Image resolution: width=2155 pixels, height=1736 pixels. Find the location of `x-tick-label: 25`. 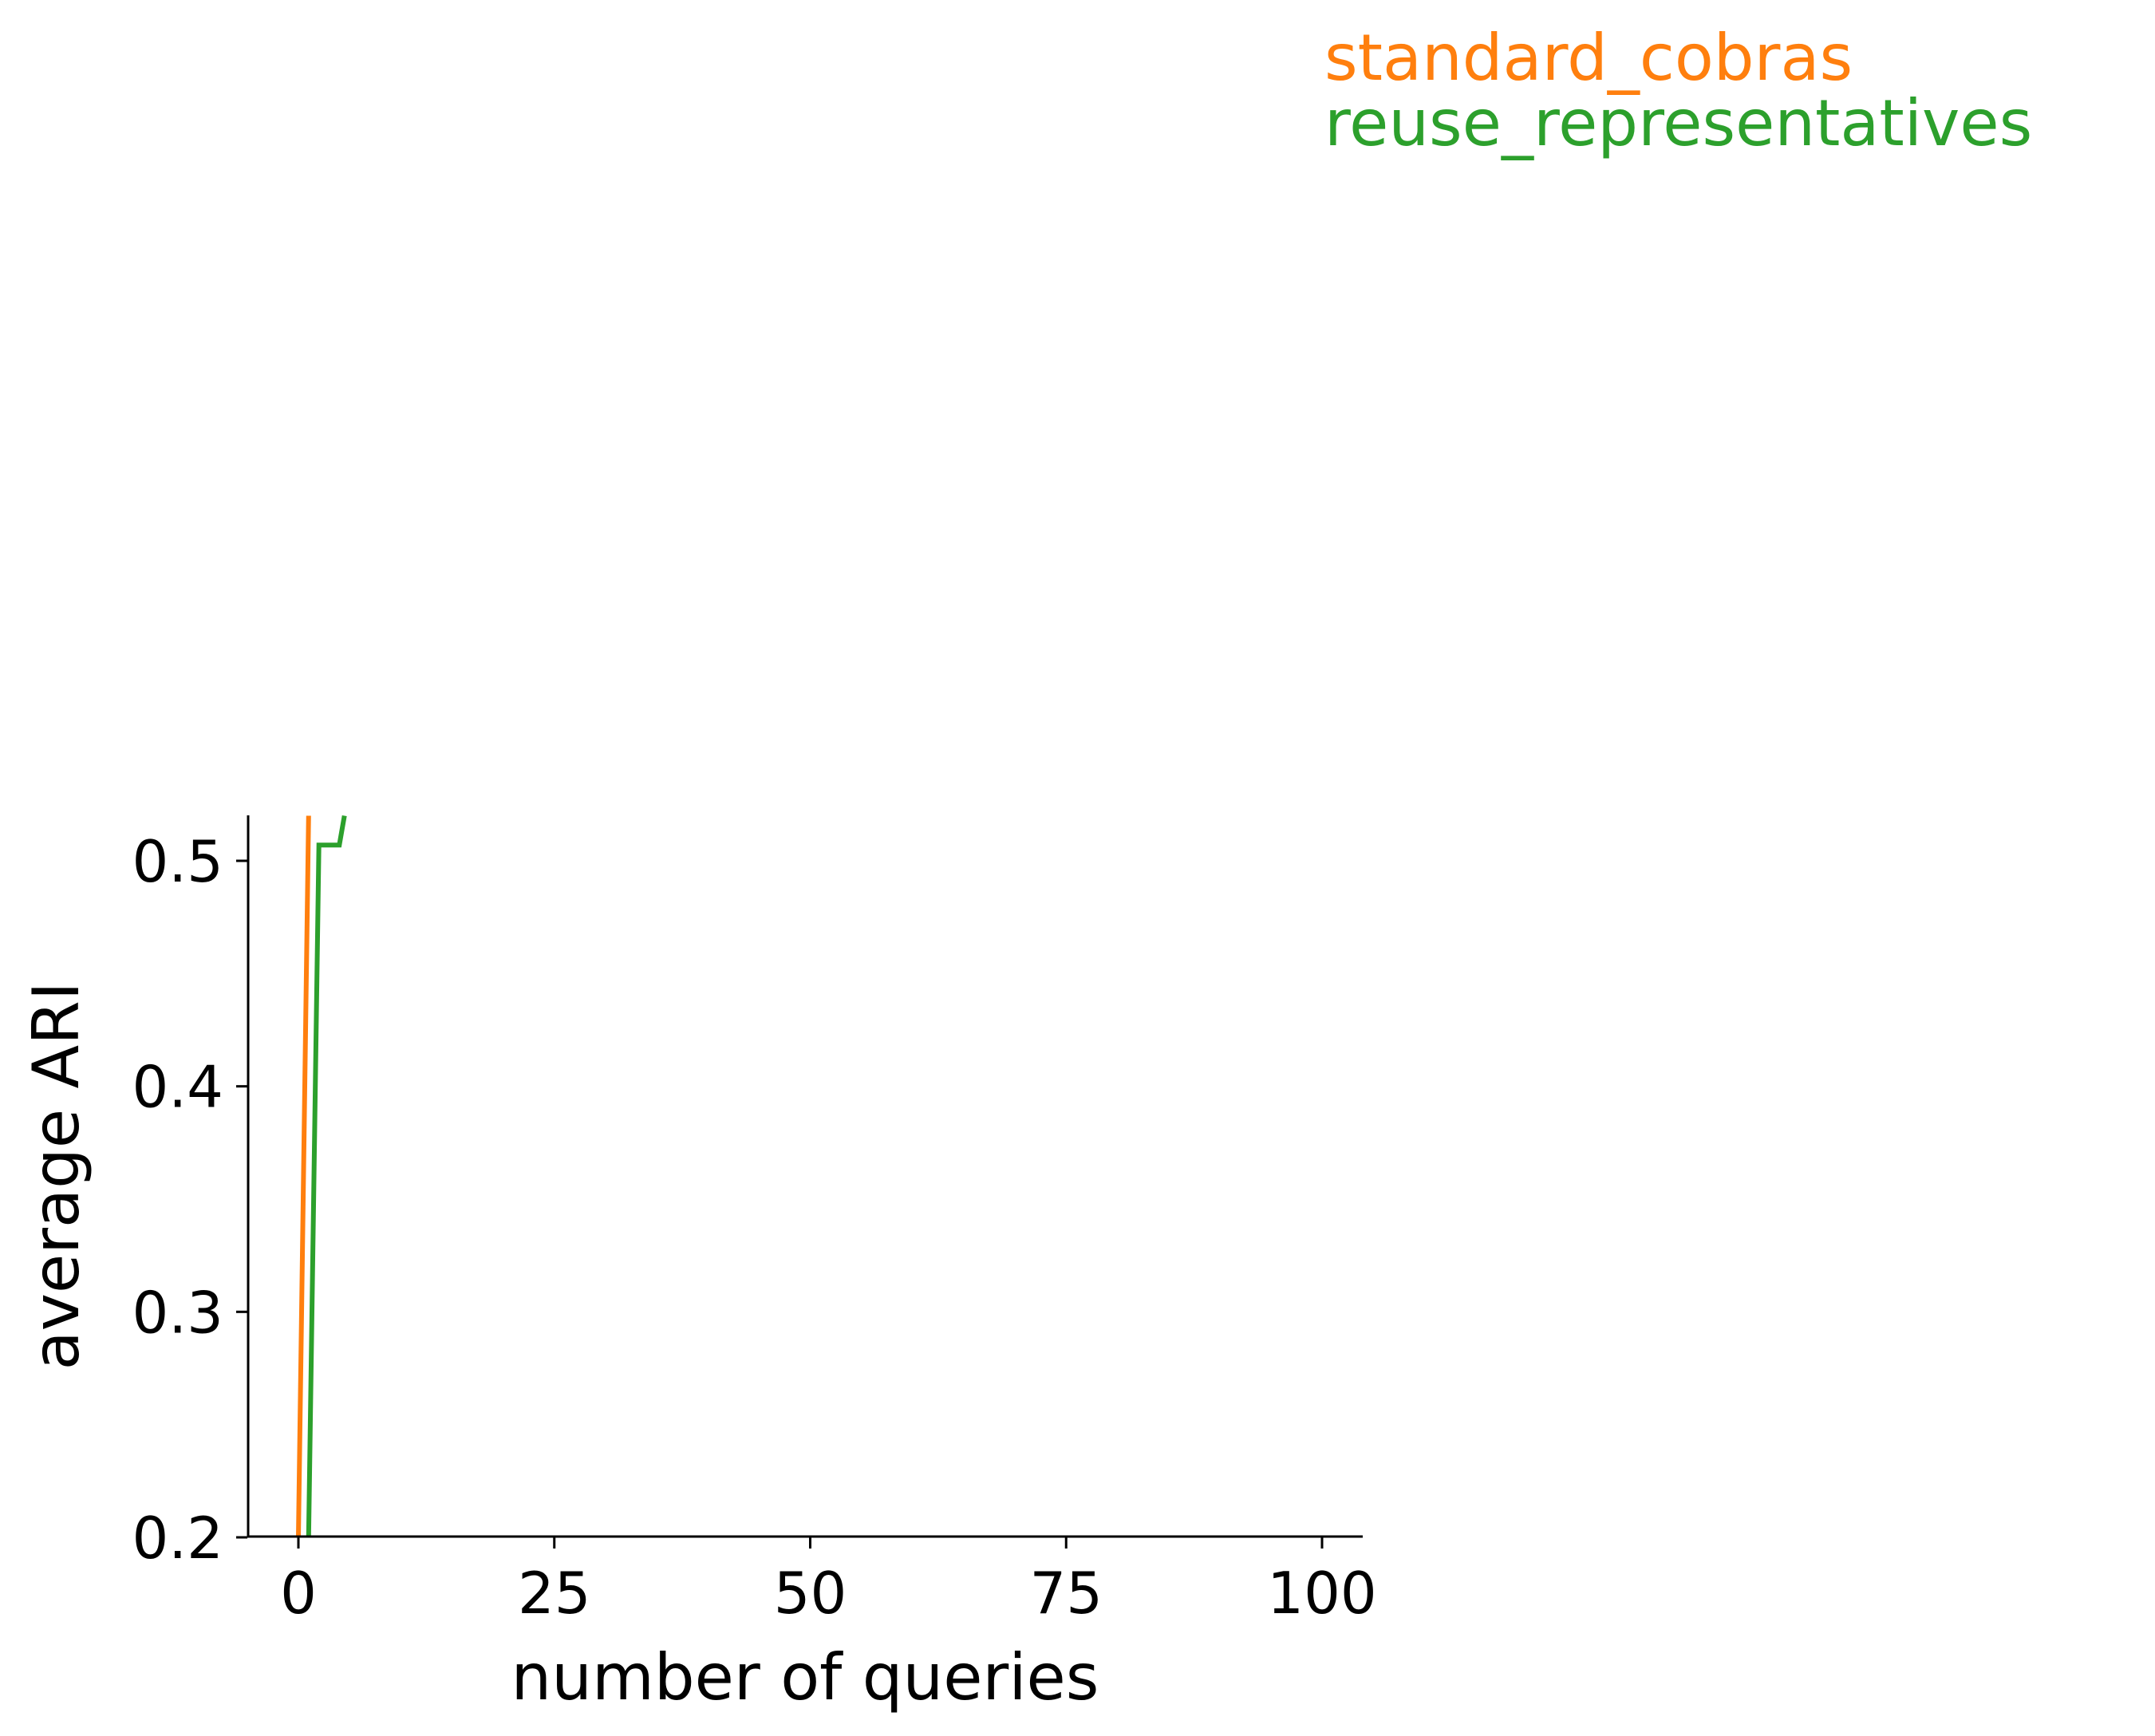

x-tick-label: 25 is located at coordinates (554, 1593).